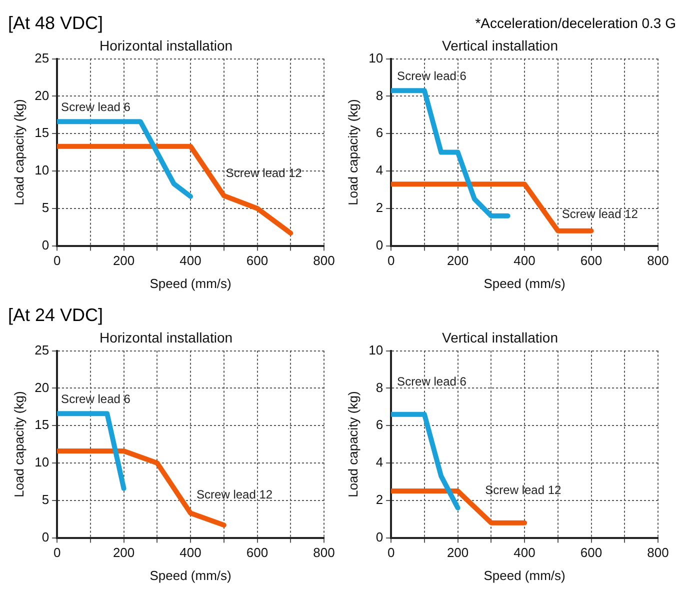 The image size is (684, 591). Describe the element at coordinates (575, 23) in the screenshot. I see `text: *Acceleration/deceleration 0.3 G` at that location.